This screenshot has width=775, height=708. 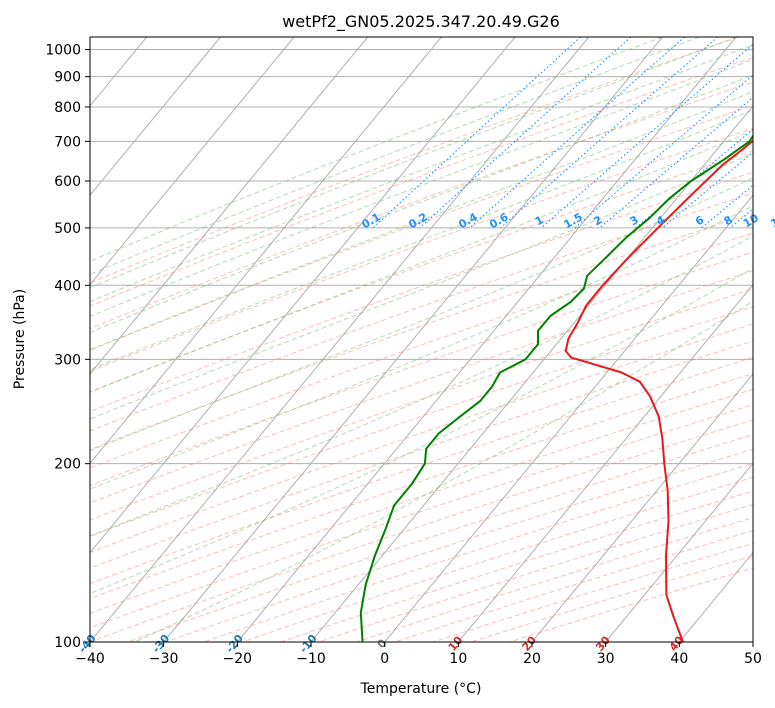 I want to click on y-tick-label: 1000, so click(x=63, y=51).